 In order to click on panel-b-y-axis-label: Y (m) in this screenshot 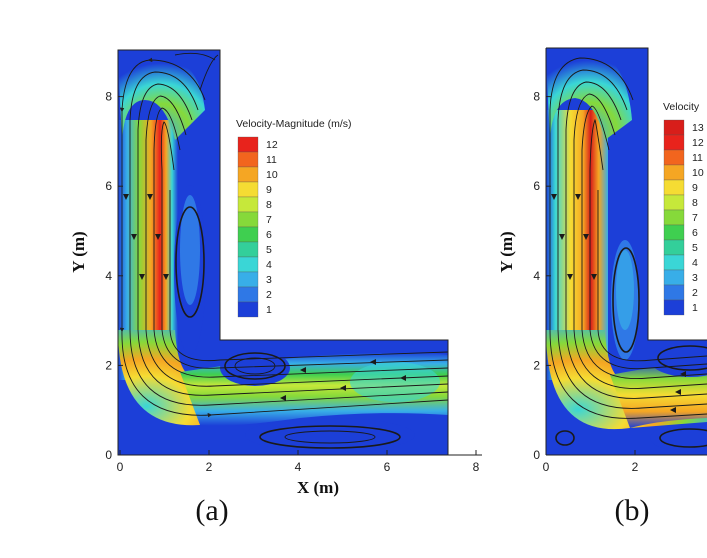, I will do `click(506, 251)`.